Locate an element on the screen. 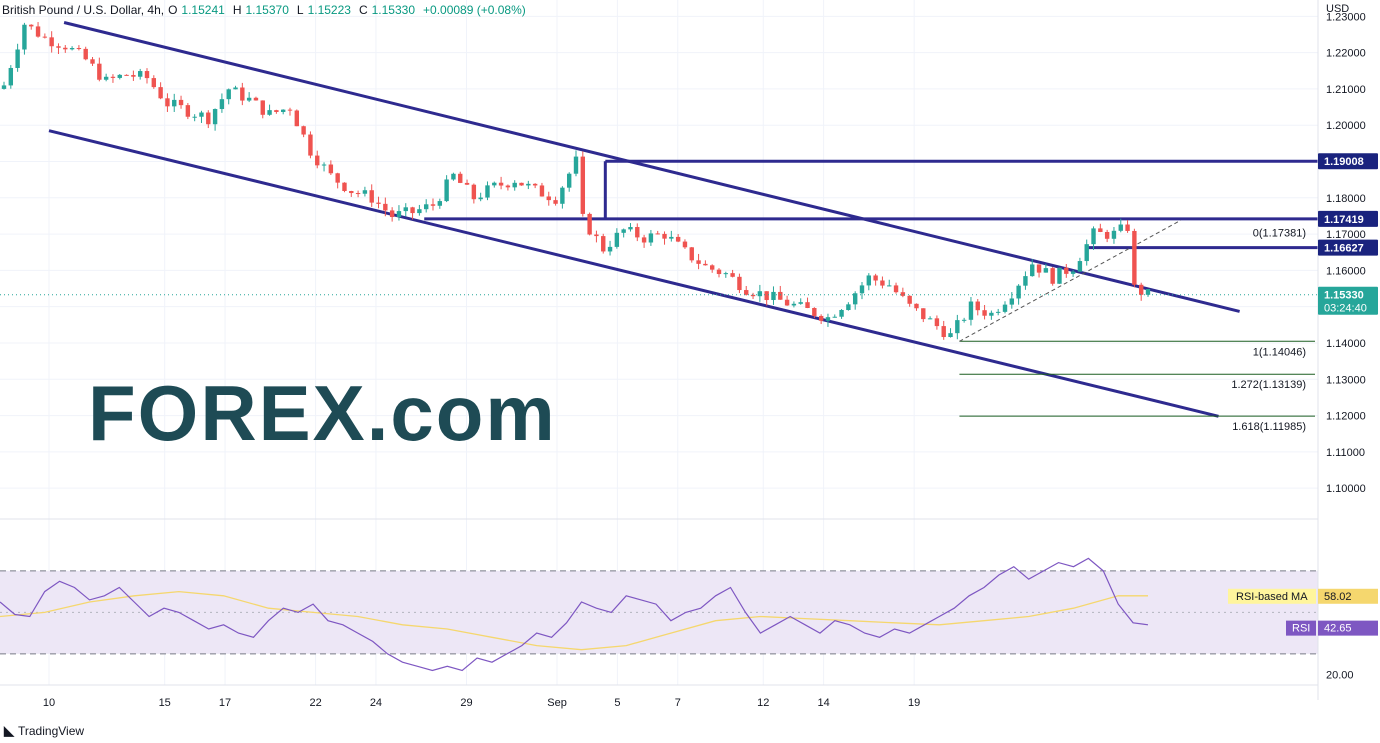  ohlc-open: O 1.15241 is located at coordinates (196, 10).